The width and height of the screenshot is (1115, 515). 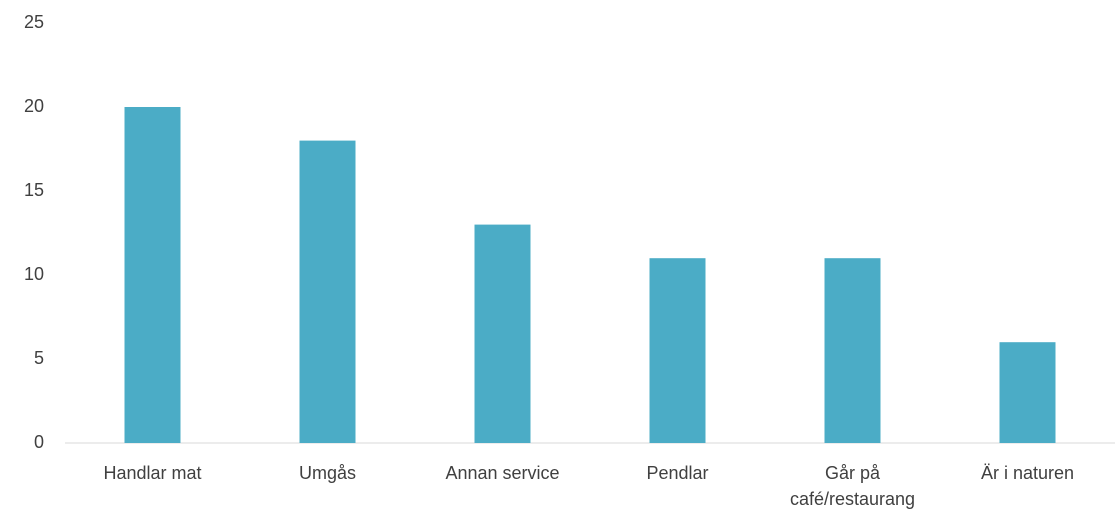 I want to click on x-tick-label: Umgås, so click(x=327, y=473).